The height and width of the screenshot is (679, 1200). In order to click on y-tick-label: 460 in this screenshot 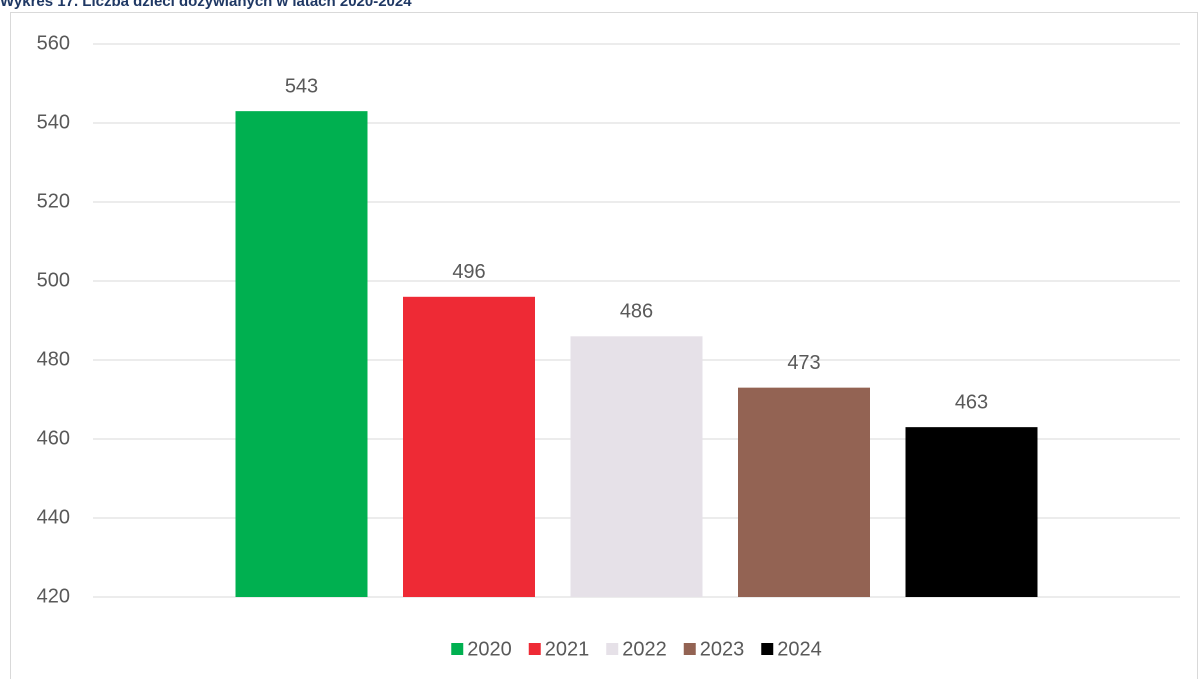, I will do `click(53, 438)`.